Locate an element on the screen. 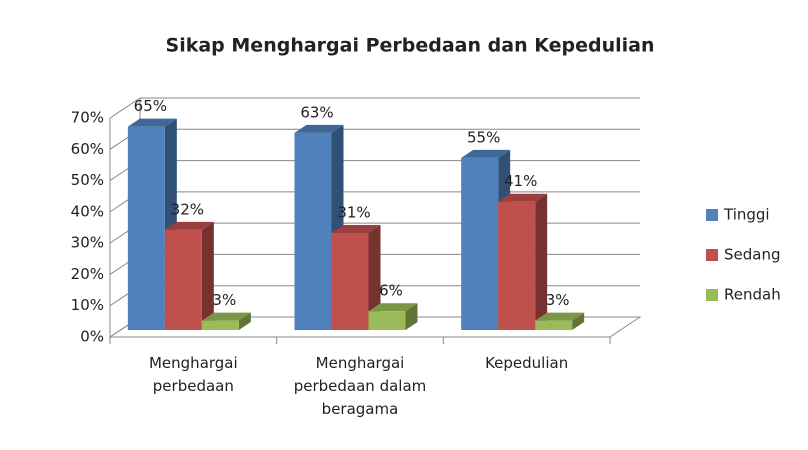 This screenshot has height=450, width=808. legend-label: Rendah is located at coordinates (752, 295).